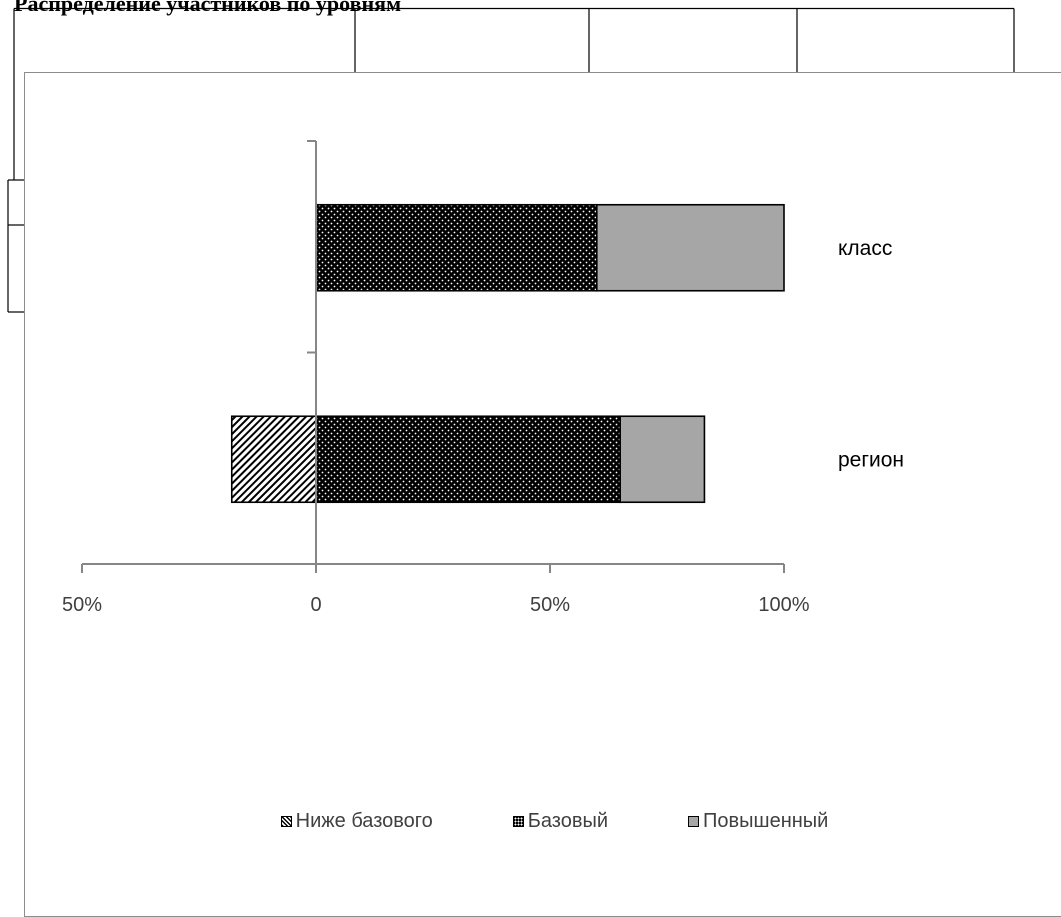  I want to click on bar-segment-3-класс, so click(690, 247).